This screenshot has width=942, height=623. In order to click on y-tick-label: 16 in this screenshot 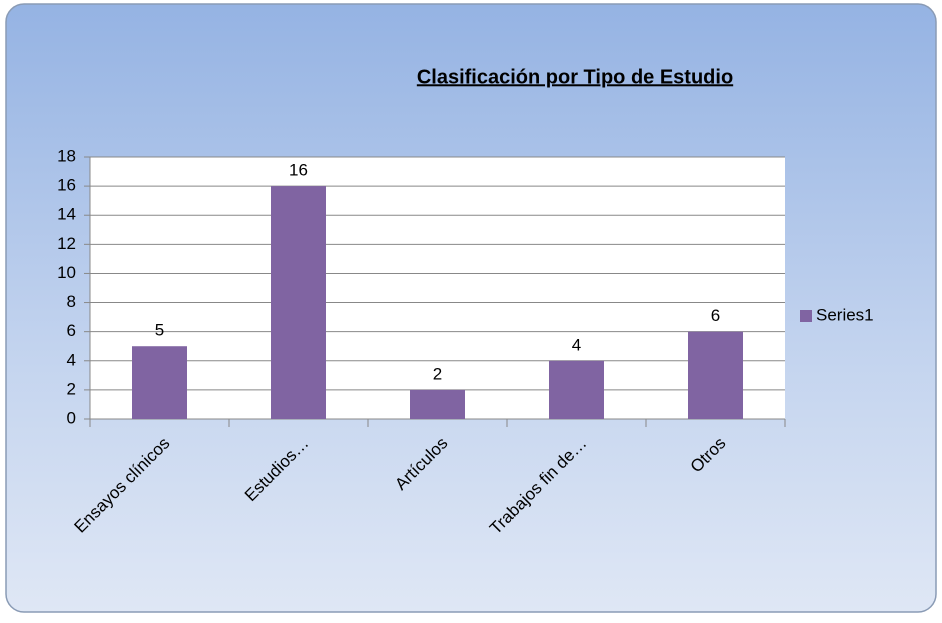, I will do `click(66, 185)`.